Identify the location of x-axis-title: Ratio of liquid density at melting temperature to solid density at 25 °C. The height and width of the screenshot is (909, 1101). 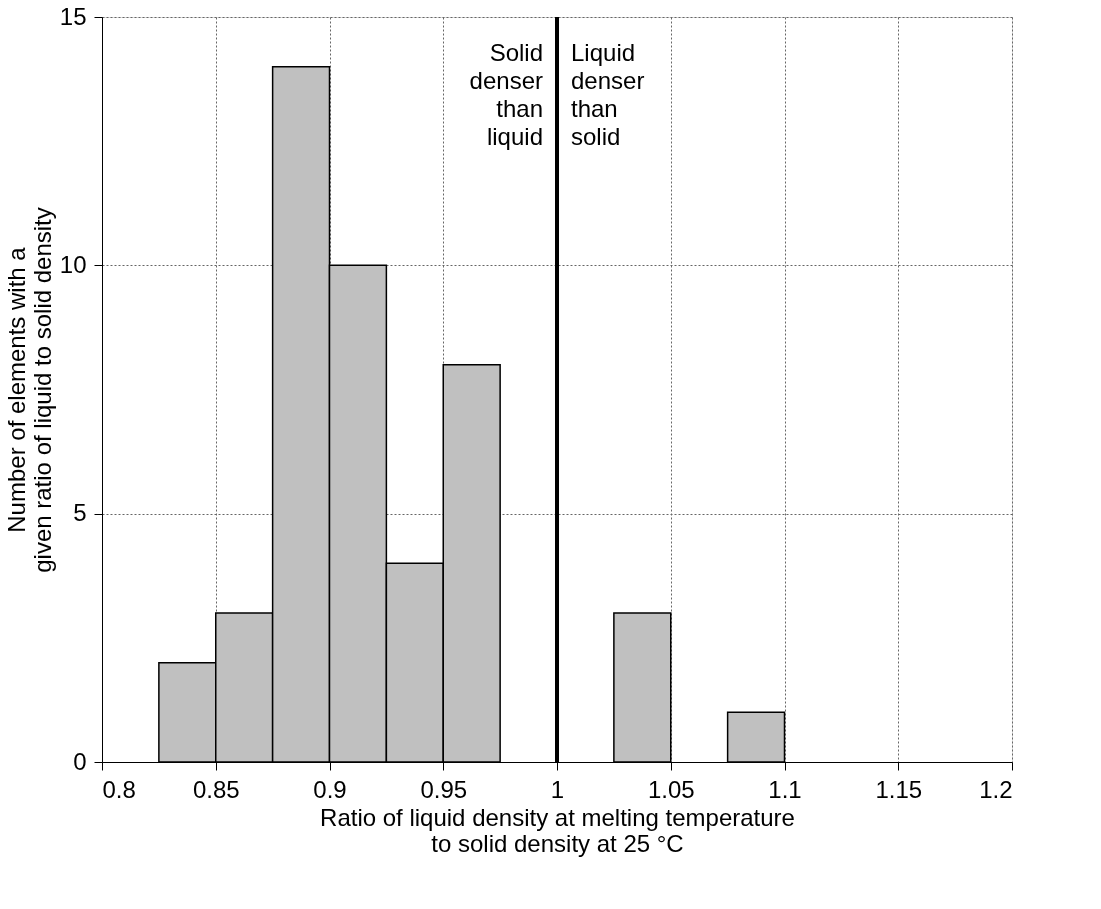
(557, 830).